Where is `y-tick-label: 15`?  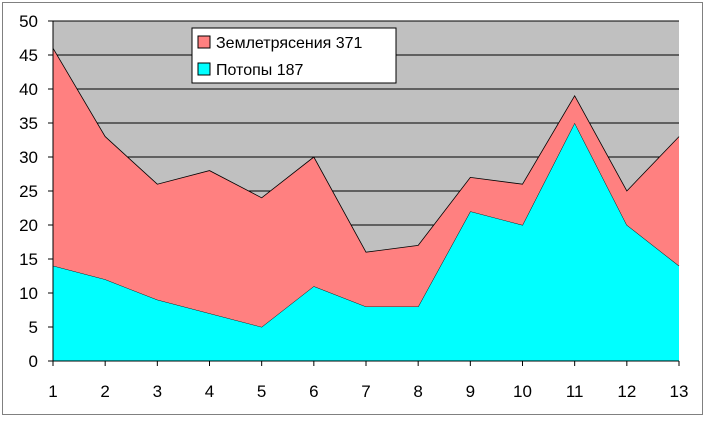 y-tick-label: 15 is located at coordinates (28, 259).